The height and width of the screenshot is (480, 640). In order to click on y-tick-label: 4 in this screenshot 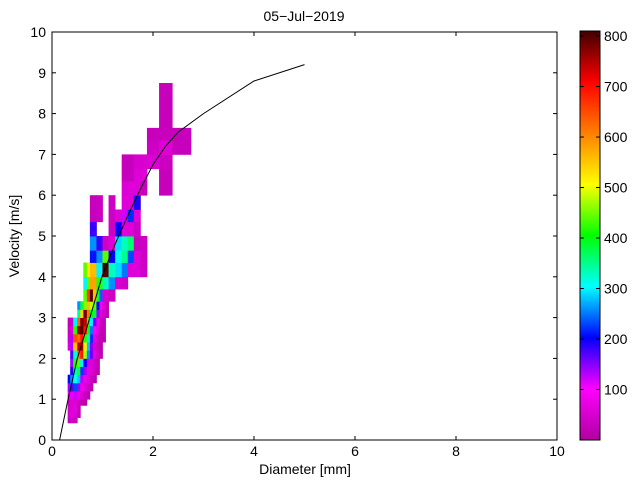, I will do `click(42, 277)`.